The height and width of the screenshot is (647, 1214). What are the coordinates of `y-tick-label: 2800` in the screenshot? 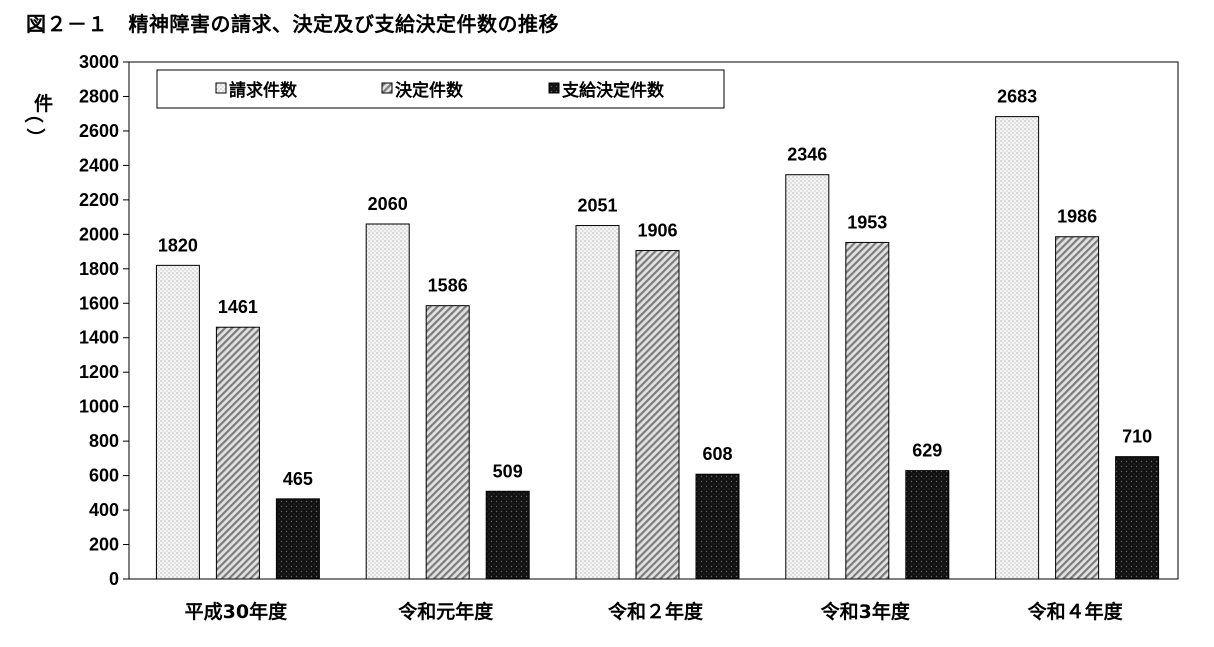 It's located at (99, 96).